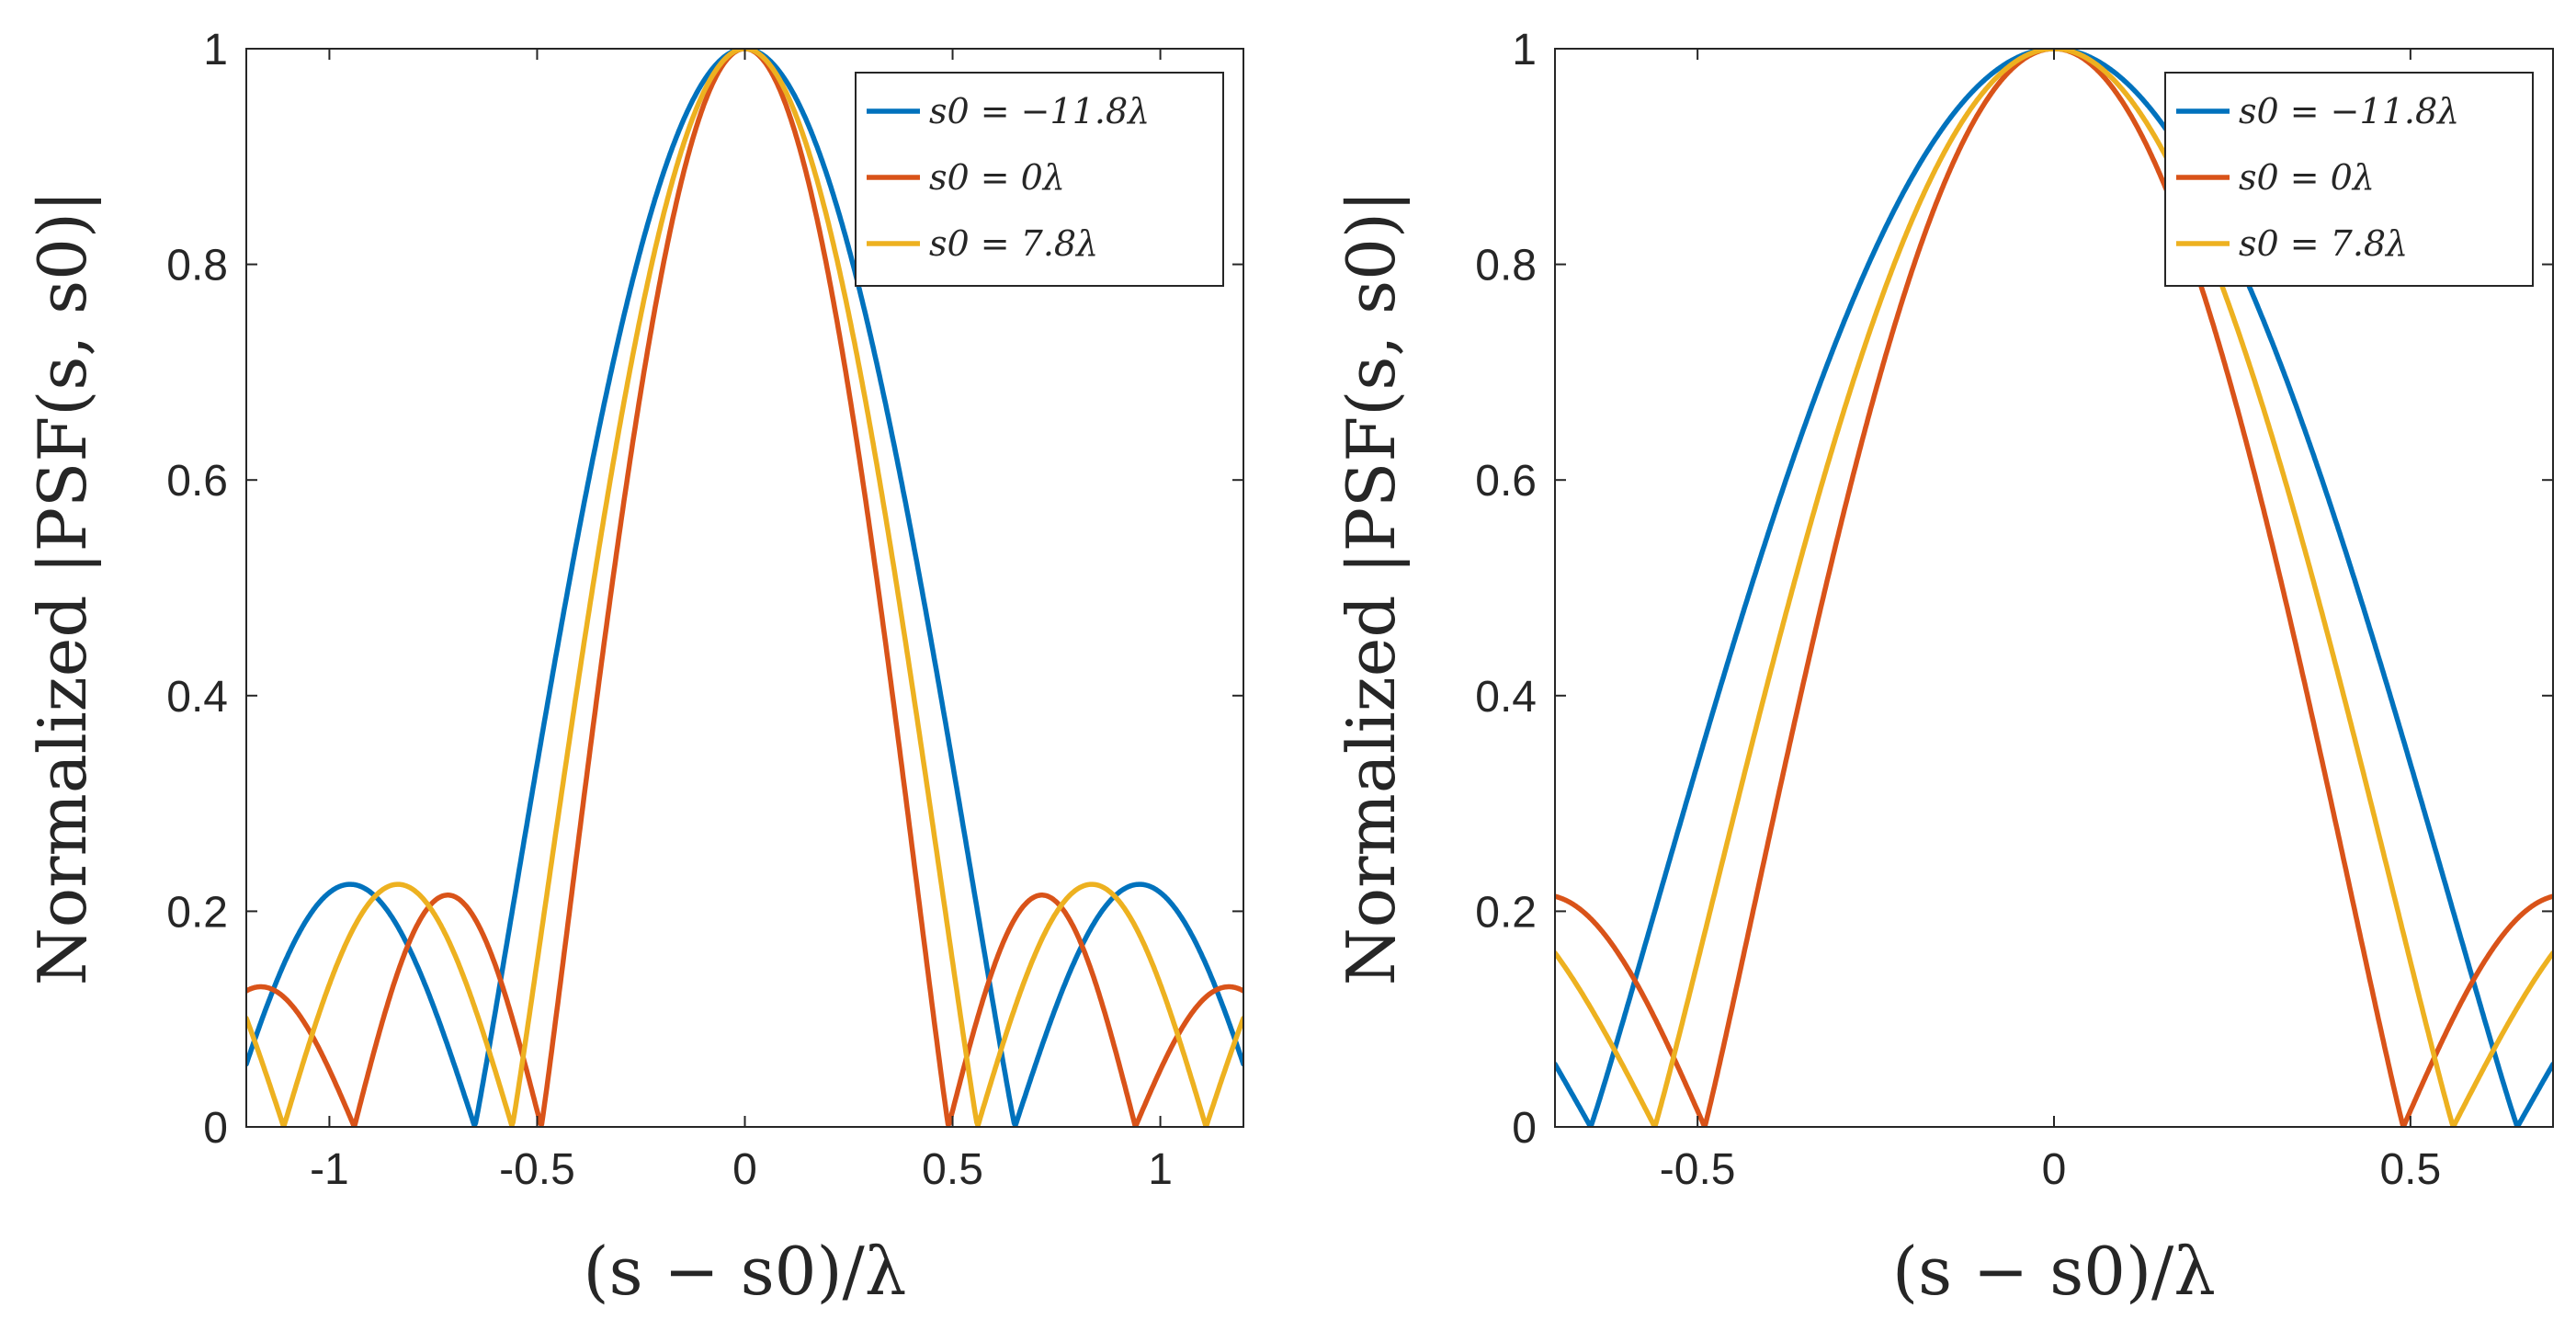  Describe the element at coordinates (1161, 1169) in the screenshot. I see `x-tick-label: 1` at that location.